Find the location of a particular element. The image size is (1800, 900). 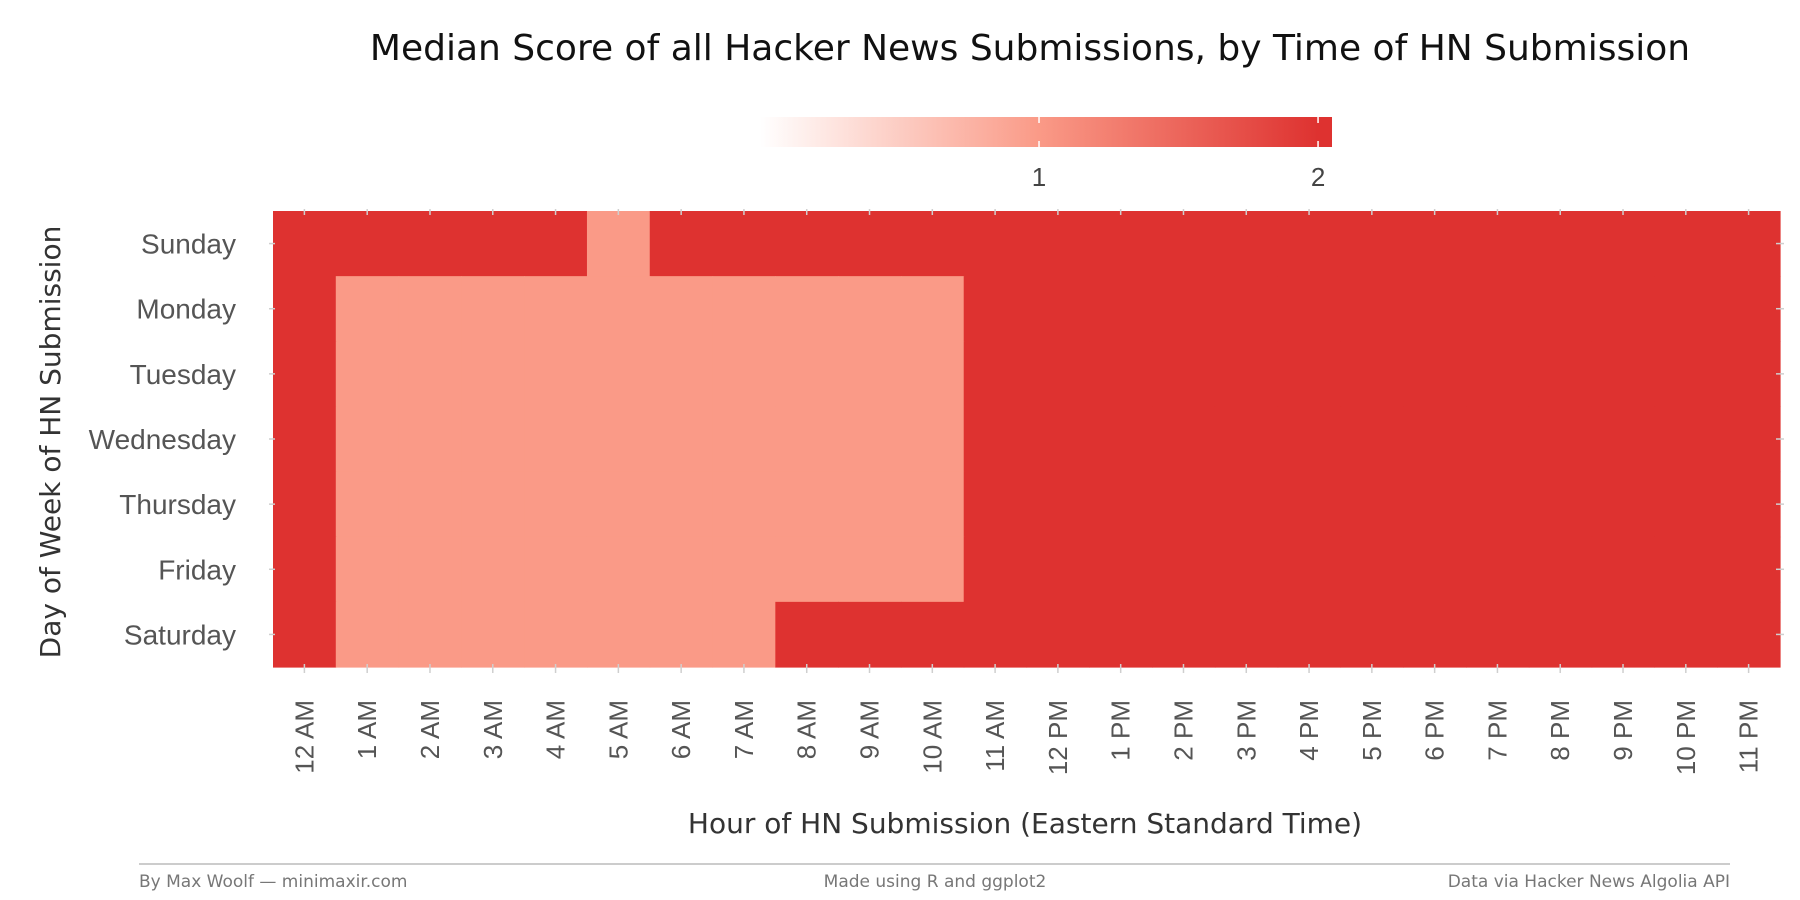

x-tick-label: 6 AM is located at coordinates (681, 729).